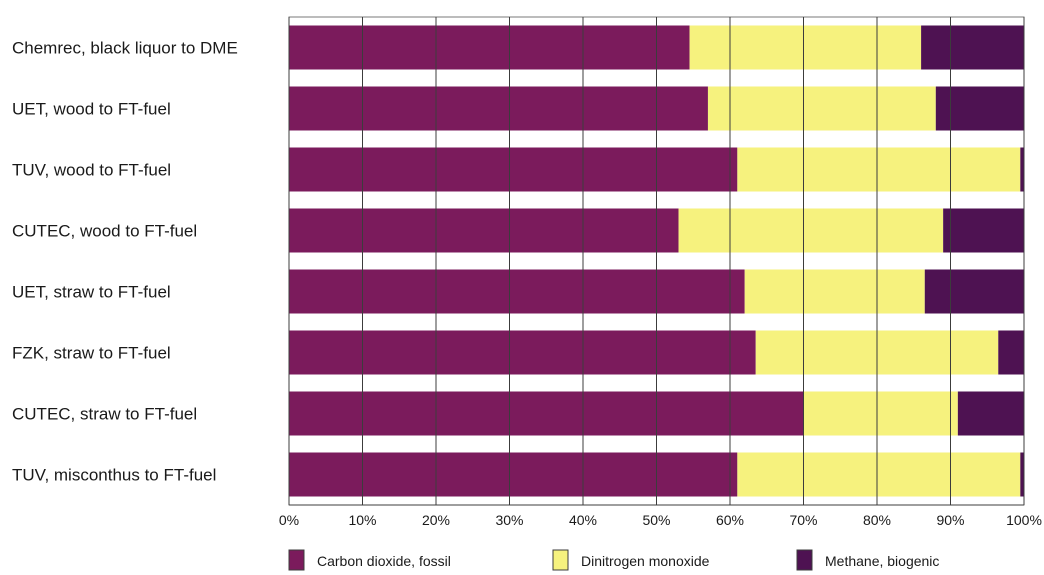 This screenshot has width=1044, height=575. I want to click on x-tick-label: 70%, so click(803, 520).